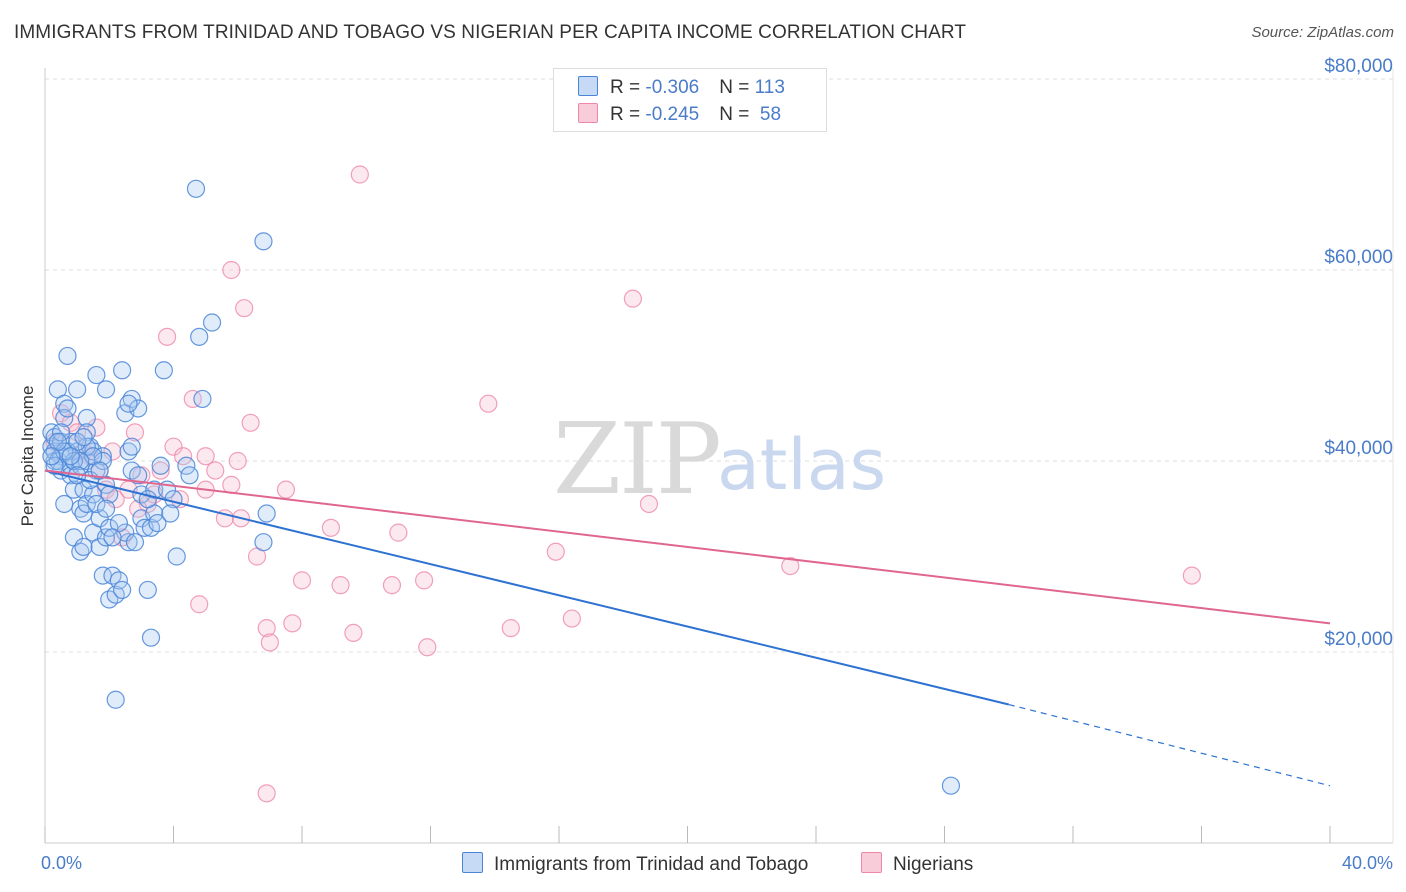 The image size is (1406, 892). What do you see at coordinates (801, 465) in the screenshot?
I see `watermark-atlas: atlas` at bounding box center [801, 465].